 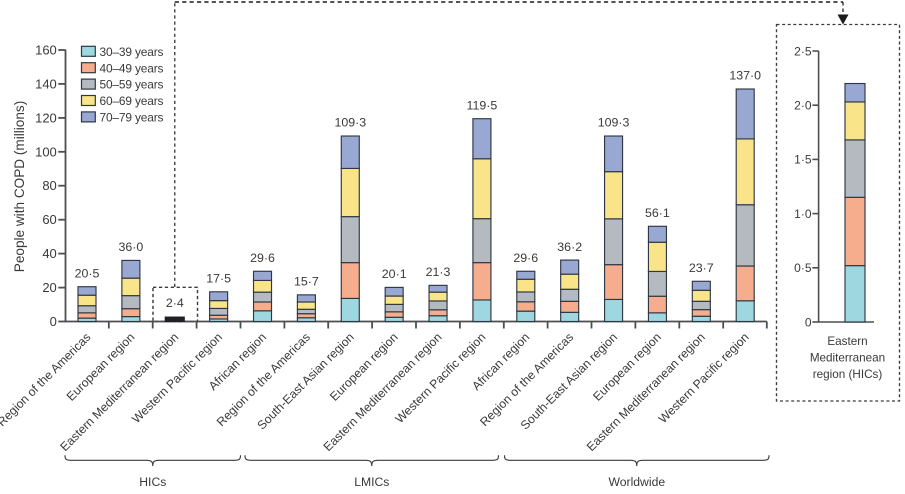 What do you see at coordinates (803, 106) in the screenshot?
I see `svg-text: 2·0` at bounding box center [803, 106].